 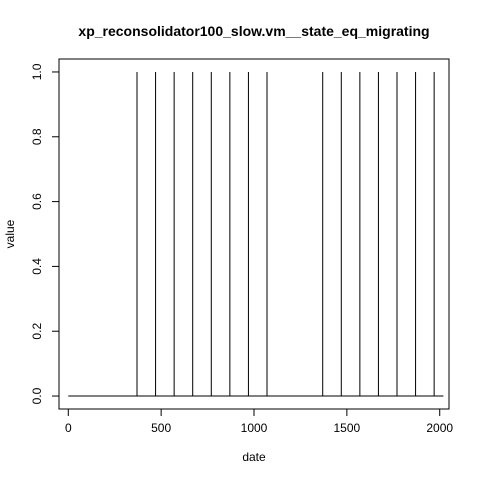 I want to click on x-tick-label: 1000, so click(x=254, y=428).